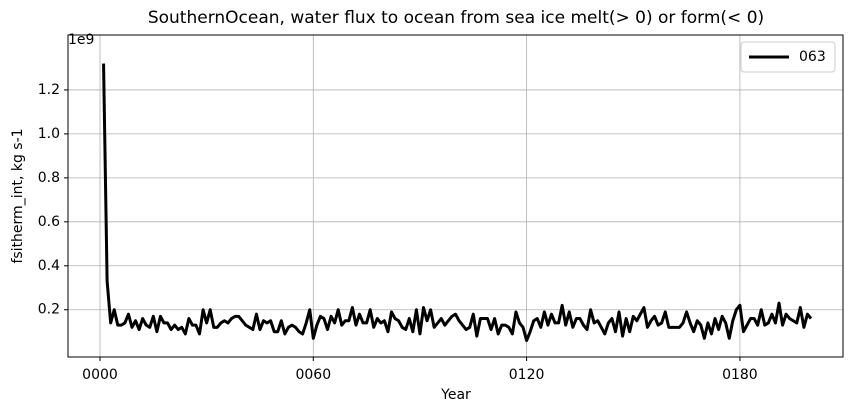 Image resolution: width=852 pixels, height=412 pixels. Describe the element at coordinates (740, 375) in the screenshot. I see `x-tick-label: 0180` at that location.